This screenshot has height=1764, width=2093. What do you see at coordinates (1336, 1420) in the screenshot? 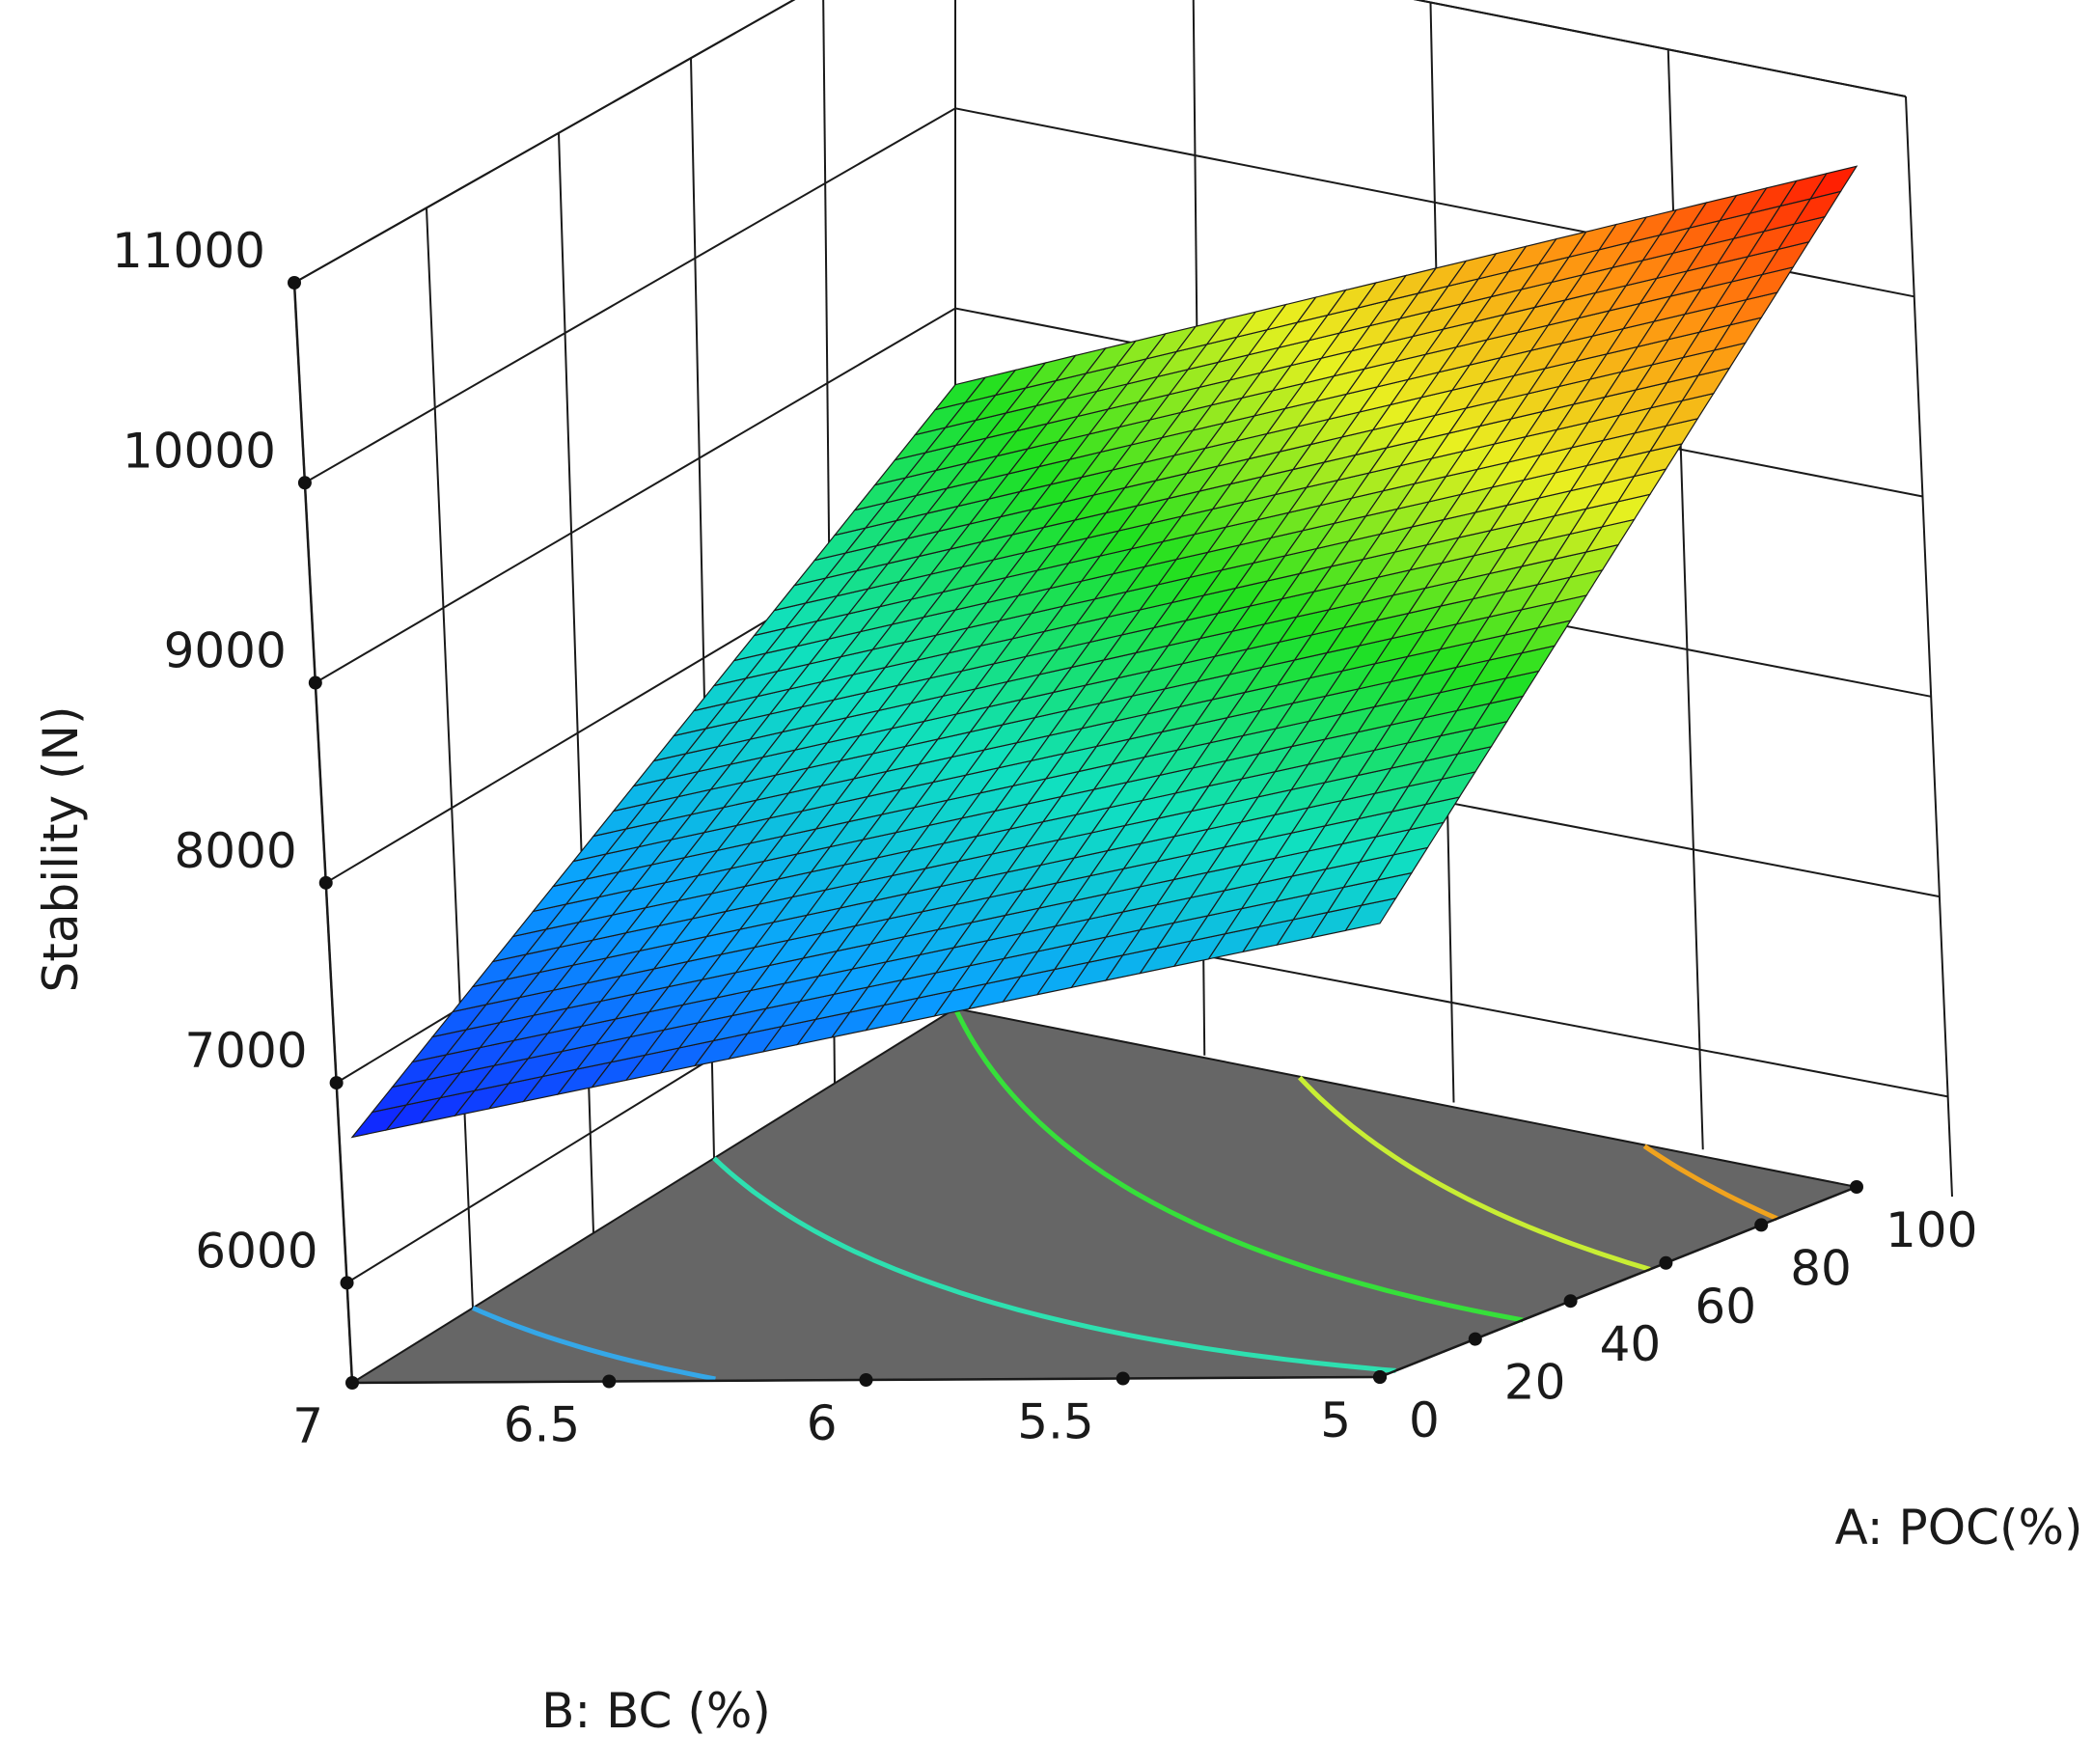
I see `b-tick-label: 5` at bounding box center [1336, 1420].